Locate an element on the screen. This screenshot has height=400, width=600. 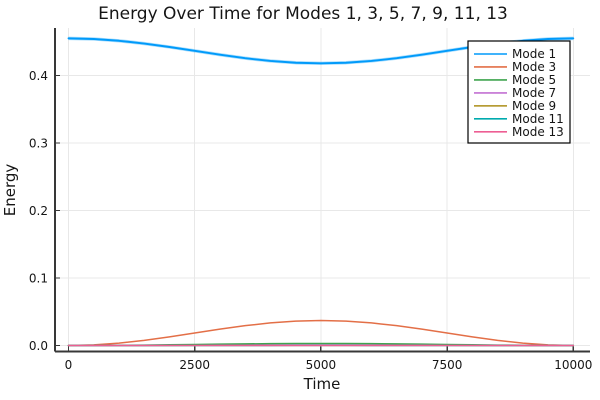
legend-entry-label: Mode 3 is located at coordinates (534, 67).